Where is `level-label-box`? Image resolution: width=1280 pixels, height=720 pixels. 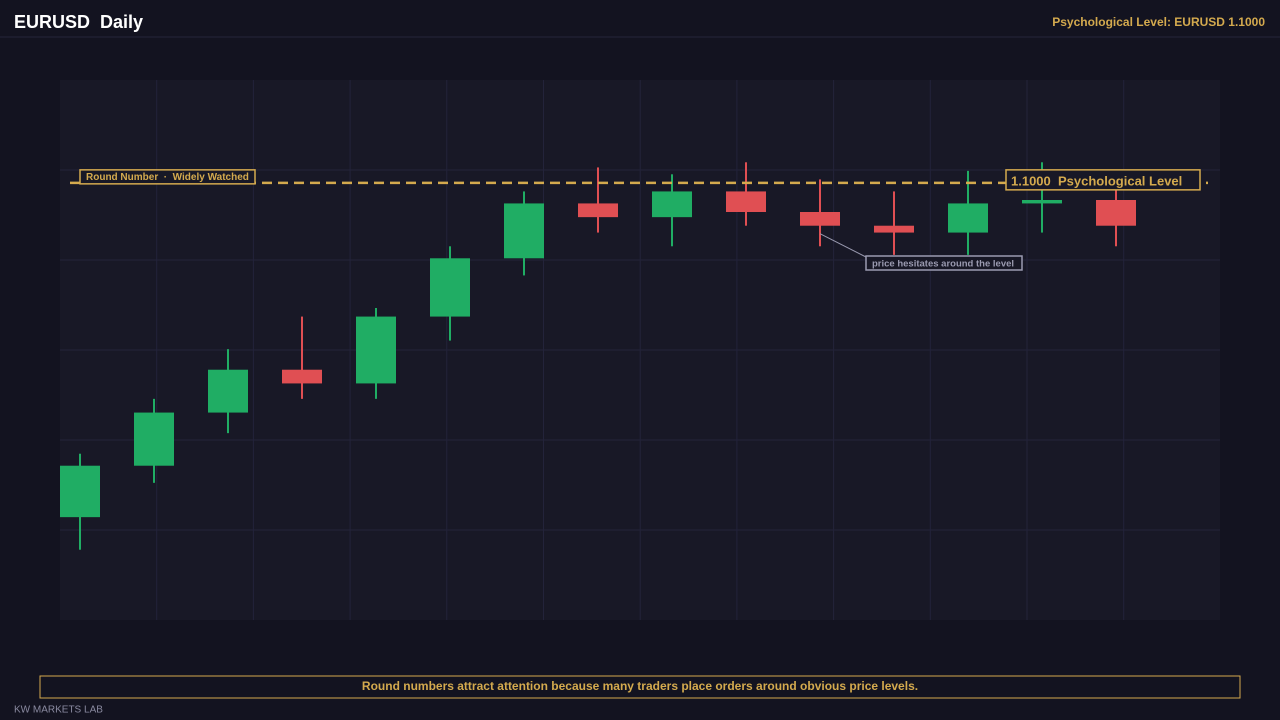
level-label-box is located at coordinates (1103, 180).